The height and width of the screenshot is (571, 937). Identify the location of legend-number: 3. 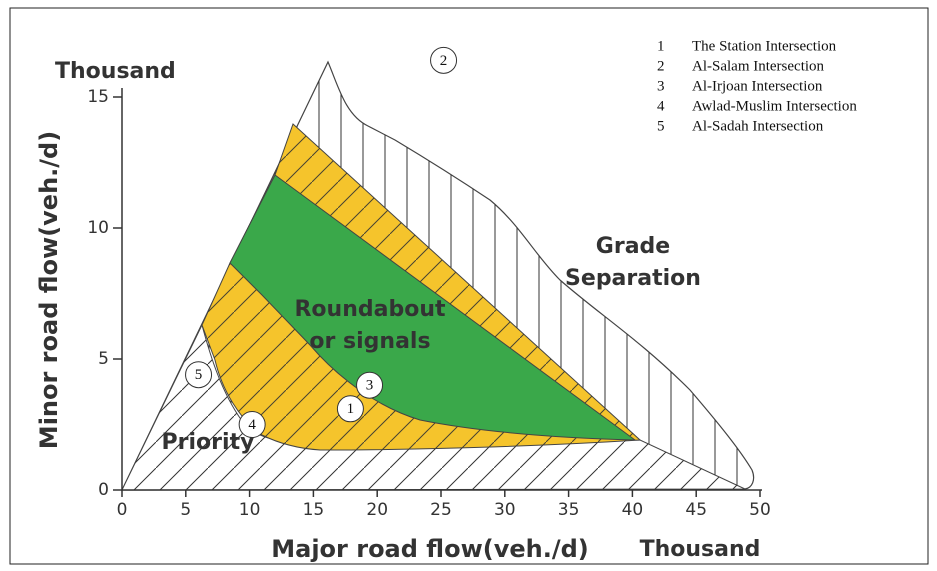
(661, 86).